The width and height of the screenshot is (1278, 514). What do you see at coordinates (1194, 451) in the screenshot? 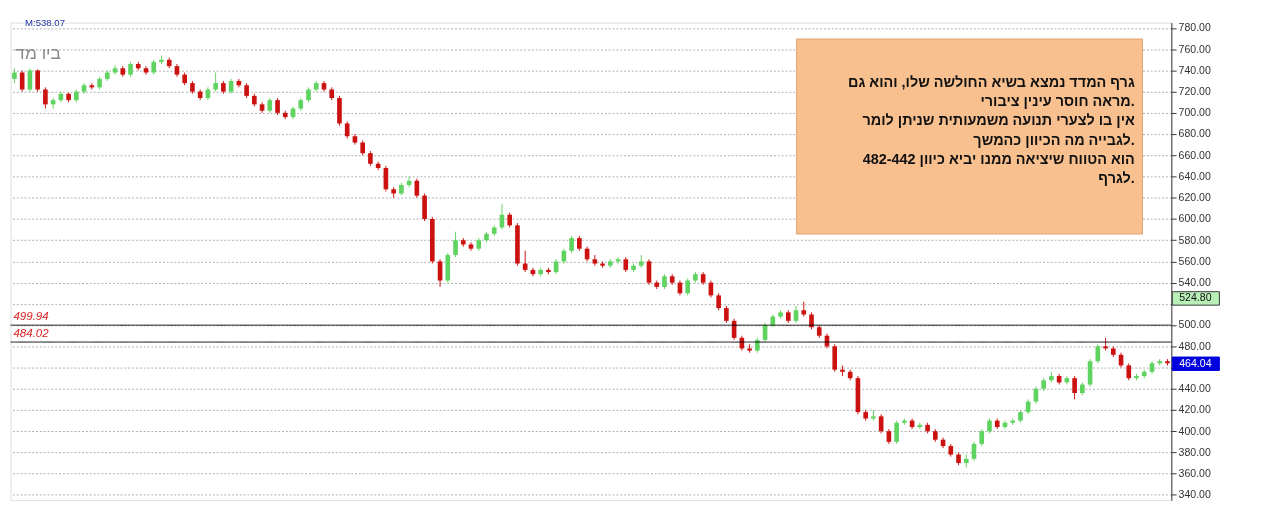
I see `y-tick-label: 380.00` at bounding box center [1194, 451].